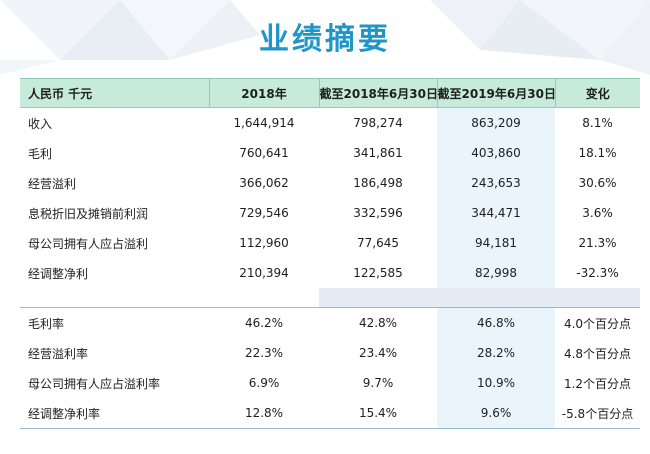  What do you see at coordinates (597, 213) in the screenshot?
I see `cell-value: 3.6%` at bounding box center [597, 213].